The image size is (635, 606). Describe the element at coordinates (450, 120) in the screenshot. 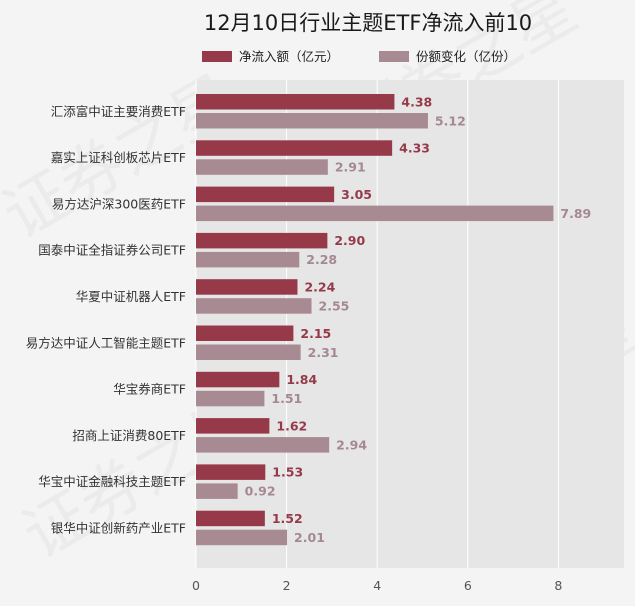

I see `value-label-share-change: 5.12` at that location.